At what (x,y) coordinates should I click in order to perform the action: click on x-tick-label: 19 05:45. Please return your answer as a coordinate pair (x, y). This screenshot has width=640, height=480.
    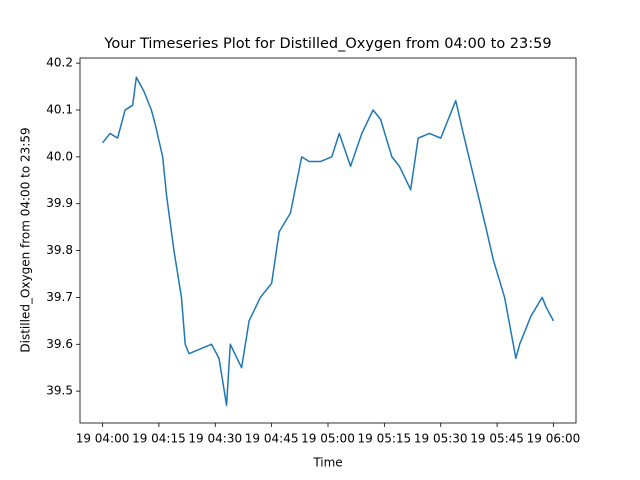
    Looking at the image, I should click on (497, 439).